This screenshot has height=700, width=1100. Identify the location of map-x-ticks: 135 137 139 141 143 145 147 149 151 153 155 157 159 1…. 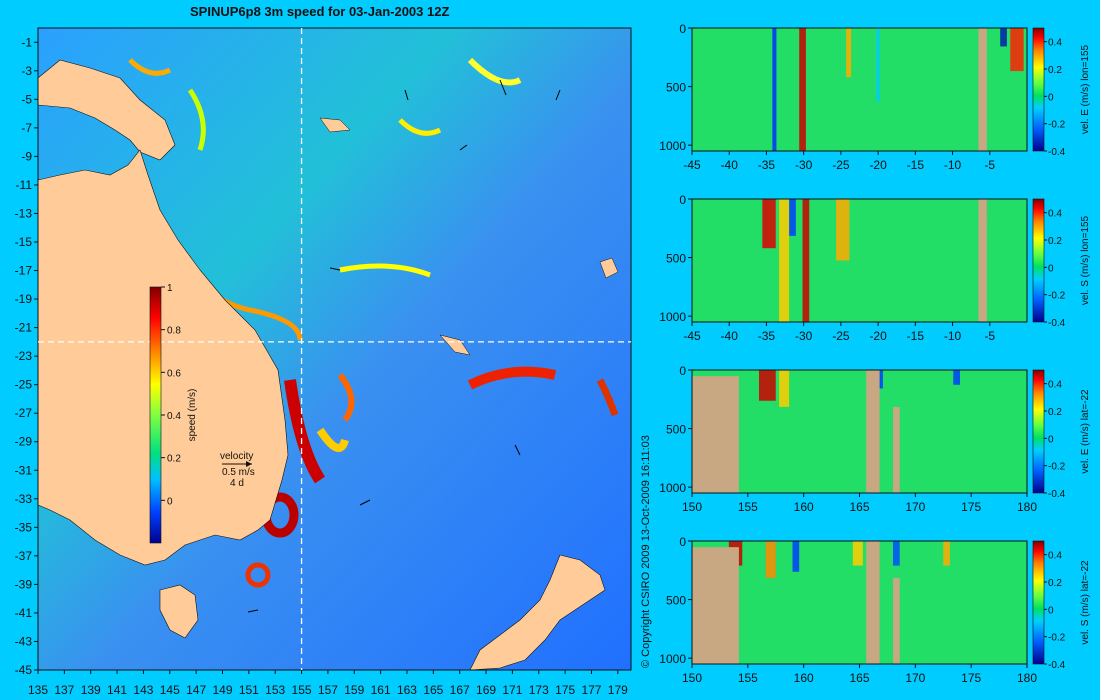
(328, 683).